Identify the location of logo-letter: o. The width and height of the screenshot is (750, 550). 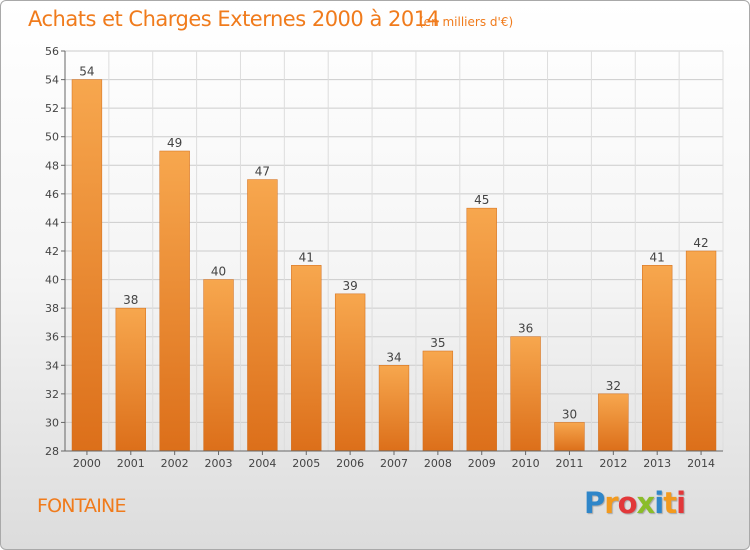
(627, 503).